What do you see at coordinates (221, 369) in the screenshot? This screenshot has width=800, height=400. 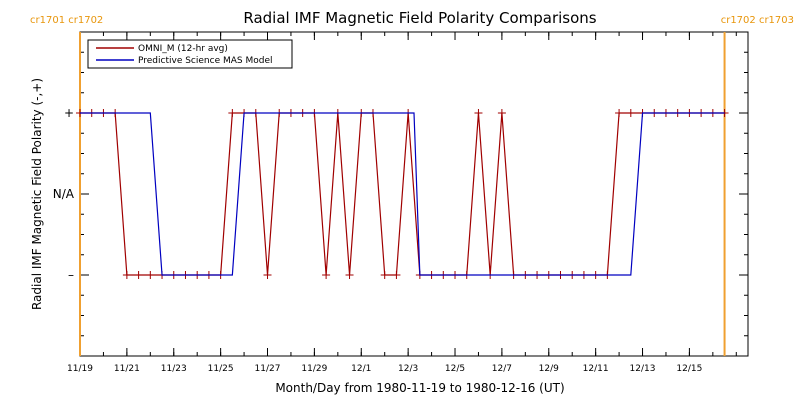 I see `x-tick-label: 11/25` at bounding box center [221, 369].